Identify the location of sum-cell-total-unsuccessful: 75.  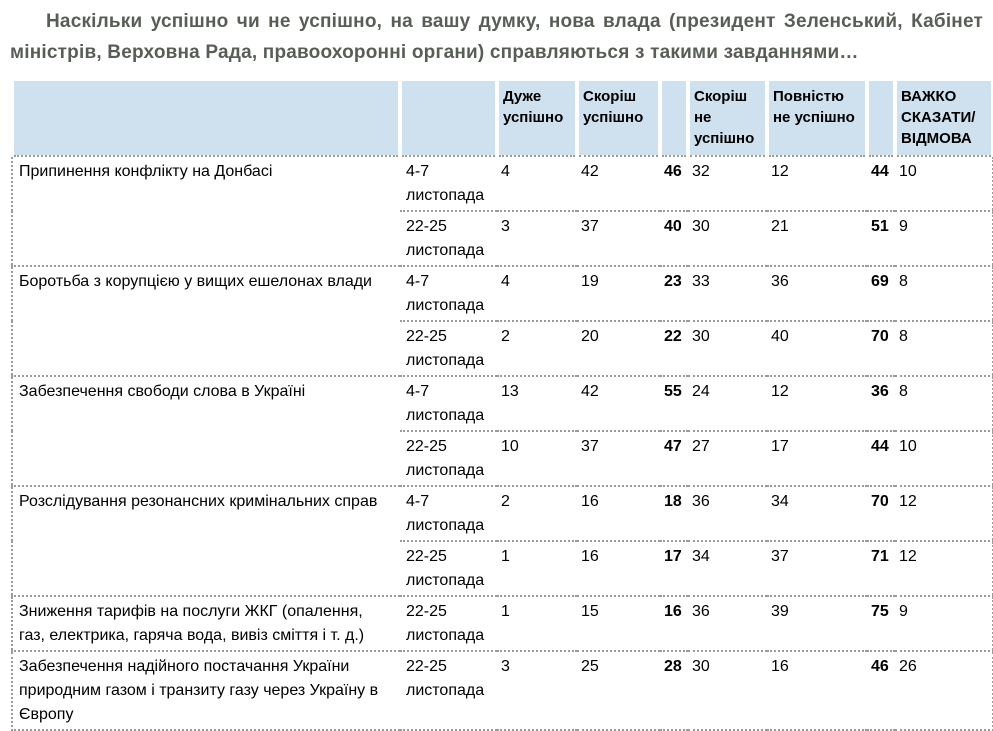
(881, 623).